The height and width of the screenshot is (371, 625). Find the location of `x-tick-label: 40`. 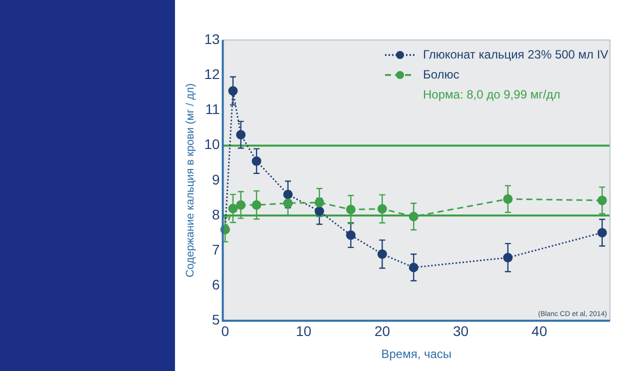

x-tick-label: 40 is located at coordinates (540, 331).